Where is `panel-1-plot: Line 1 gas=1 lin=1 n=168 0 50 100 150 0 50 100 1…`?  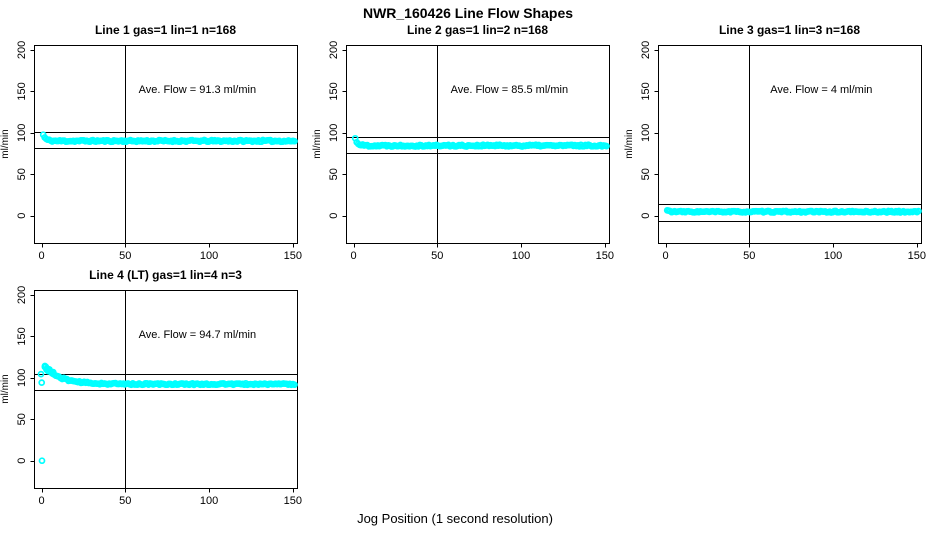 panel-1-plot: Line 1 gas=1 lin=1 n=168 0 50 100 150 0 50 100 1… is located at coordinates (151, 142).